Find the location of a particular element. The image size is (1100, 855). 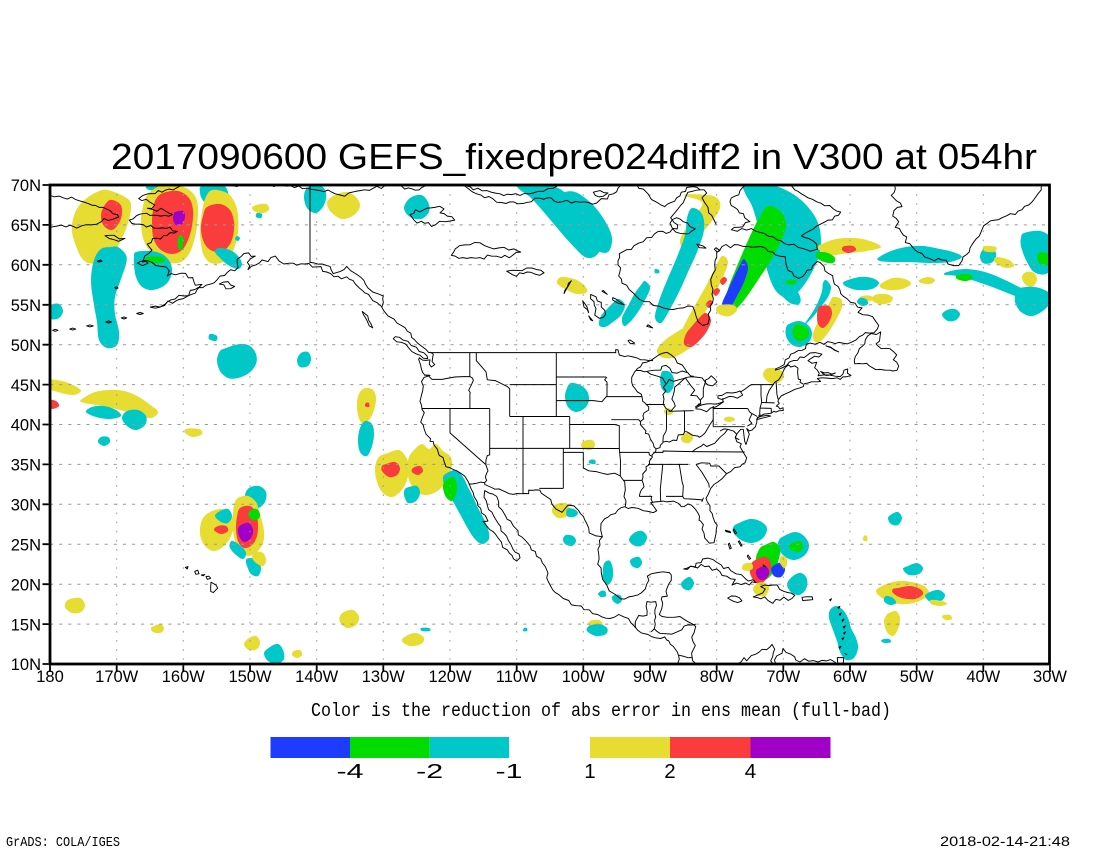

svg-text: 25N is located at coordinates (26, 546).